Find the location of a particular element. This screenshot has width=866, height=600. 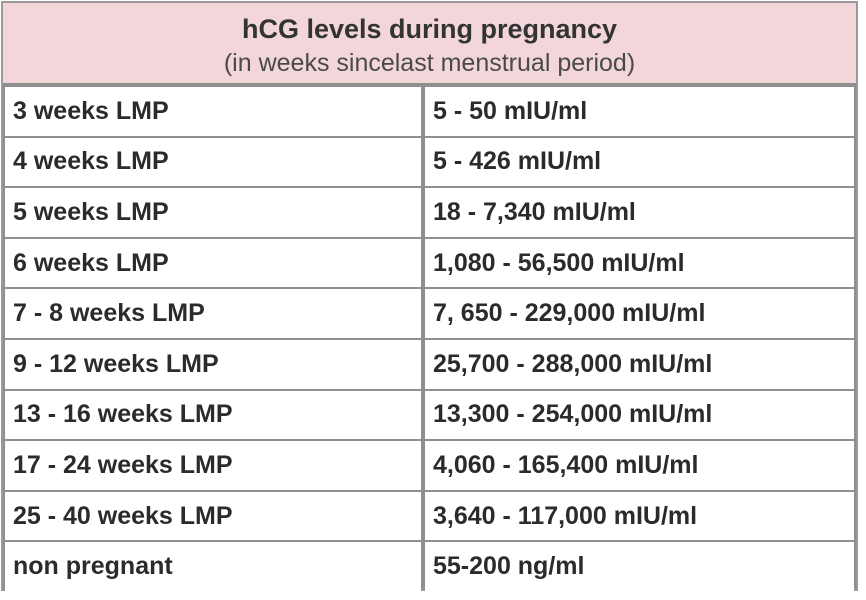

table-row: 9 - 12 weeks LMP 25,700 - 288,000 mIU/ml is located at coordinates (429, 363).